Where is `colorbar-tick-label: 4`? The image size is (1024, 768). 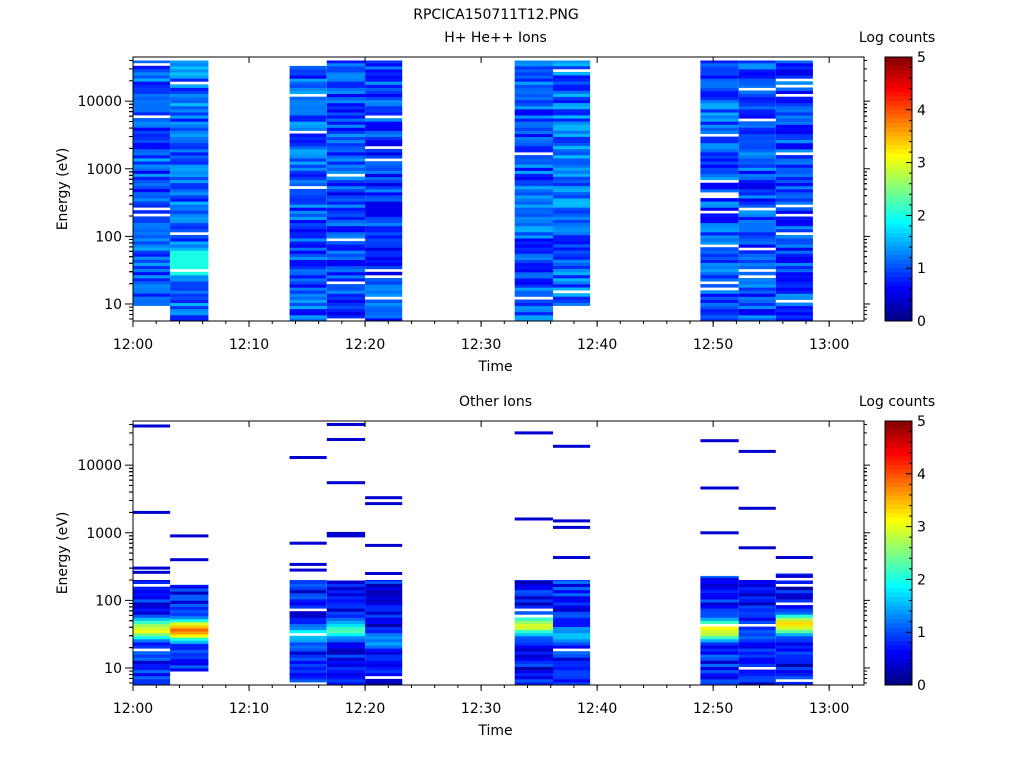 colorbar-tick-label: 4 is located at coordinates (921, 111).